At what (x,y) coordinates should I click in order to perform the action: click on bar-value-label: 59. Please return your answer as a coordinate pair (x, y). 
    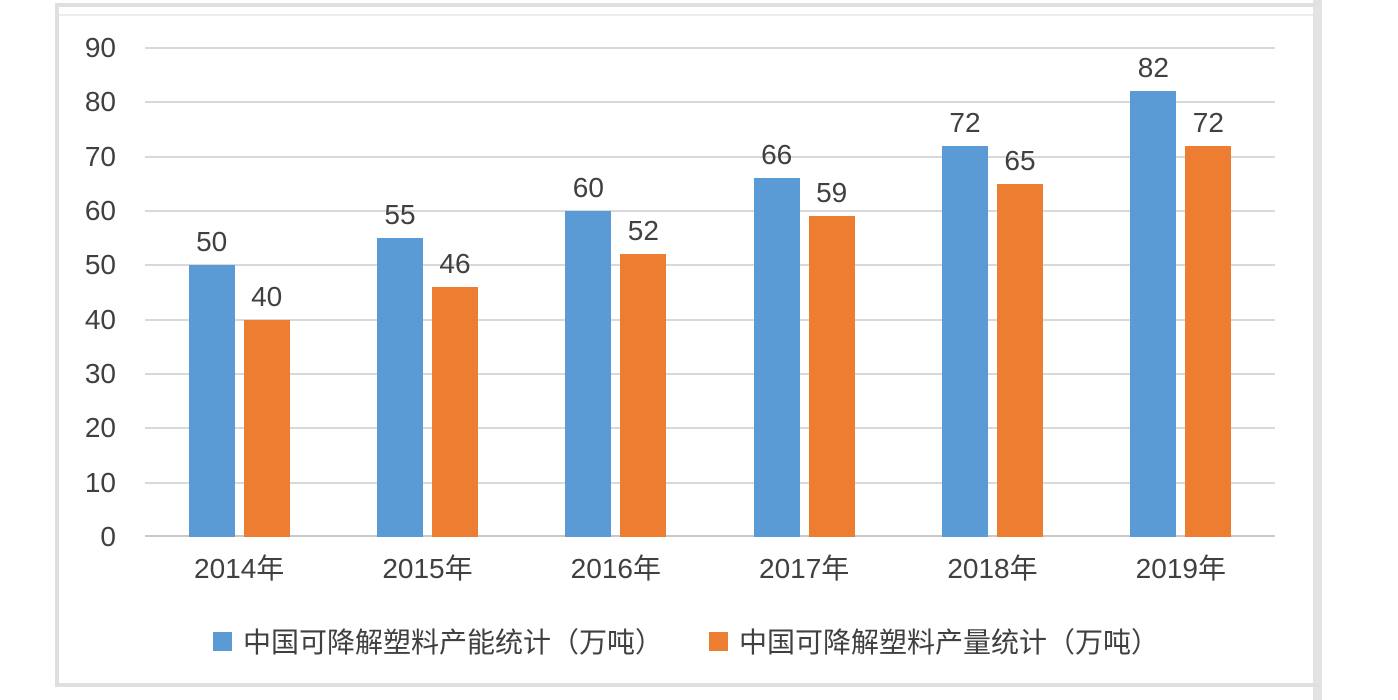
    Looking at the image, I should click on (832, 193).